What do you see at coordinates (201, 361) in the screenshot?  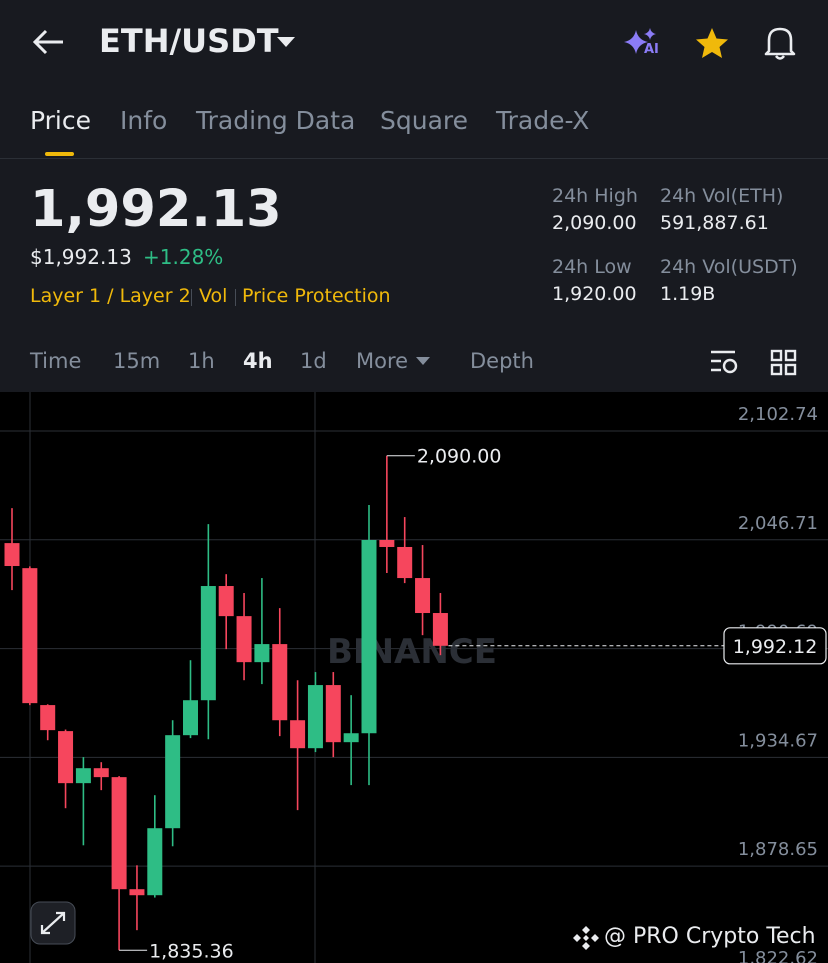 I see `interval: 1h` at bounding box center [201, 361].